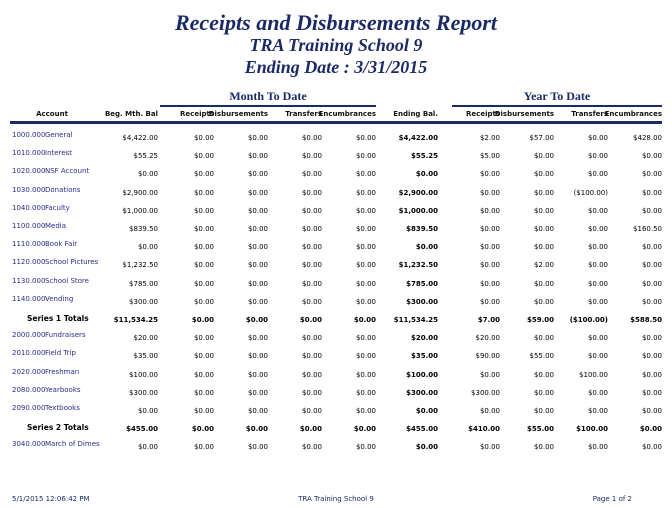 This screenshot has width=672, height=508. I want to click on account-link: 2000.000Fundraisers, so click(49, 335).